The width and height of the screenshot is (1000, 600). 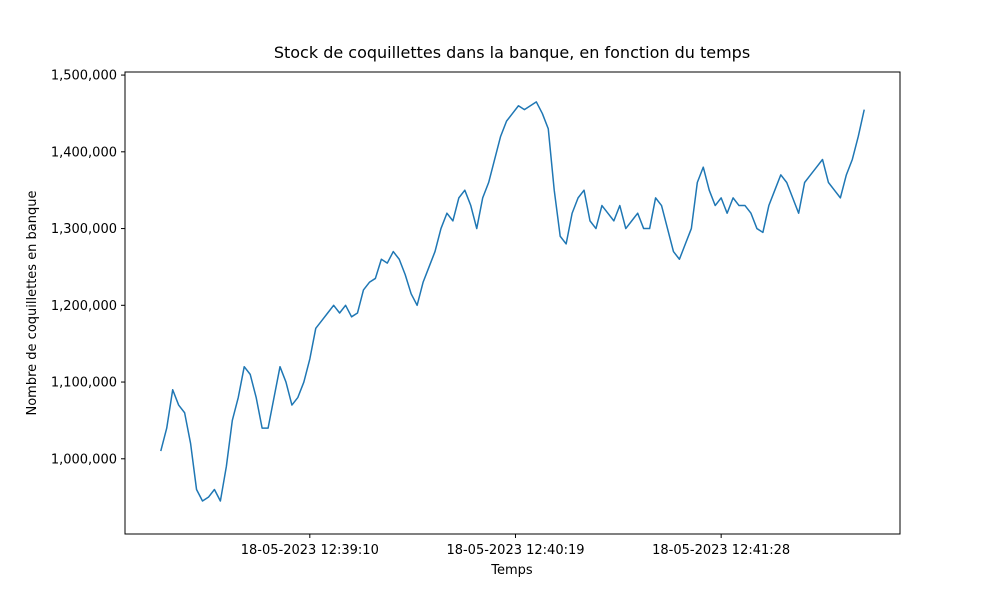 What do you see at coordinates (84, 383) in the screenshot?
I see `y-tick-label: 1,100,000` at bounding box center [84, 383].